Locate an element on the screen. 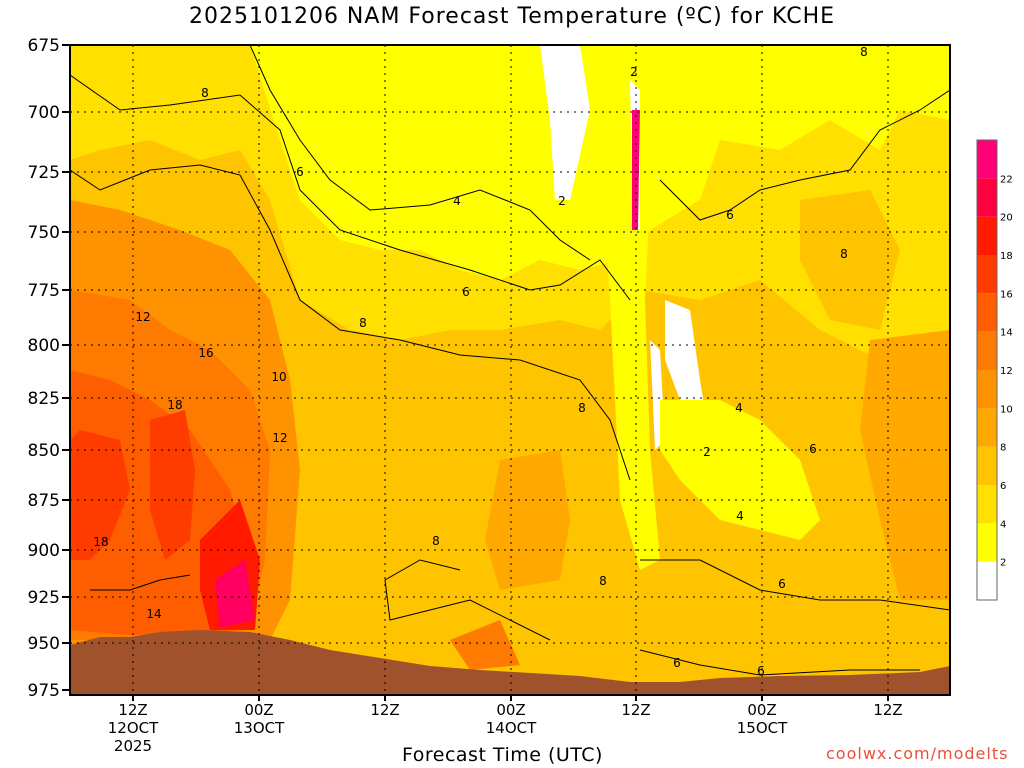  contour-label: 14 is located at coordinates (153, 614).